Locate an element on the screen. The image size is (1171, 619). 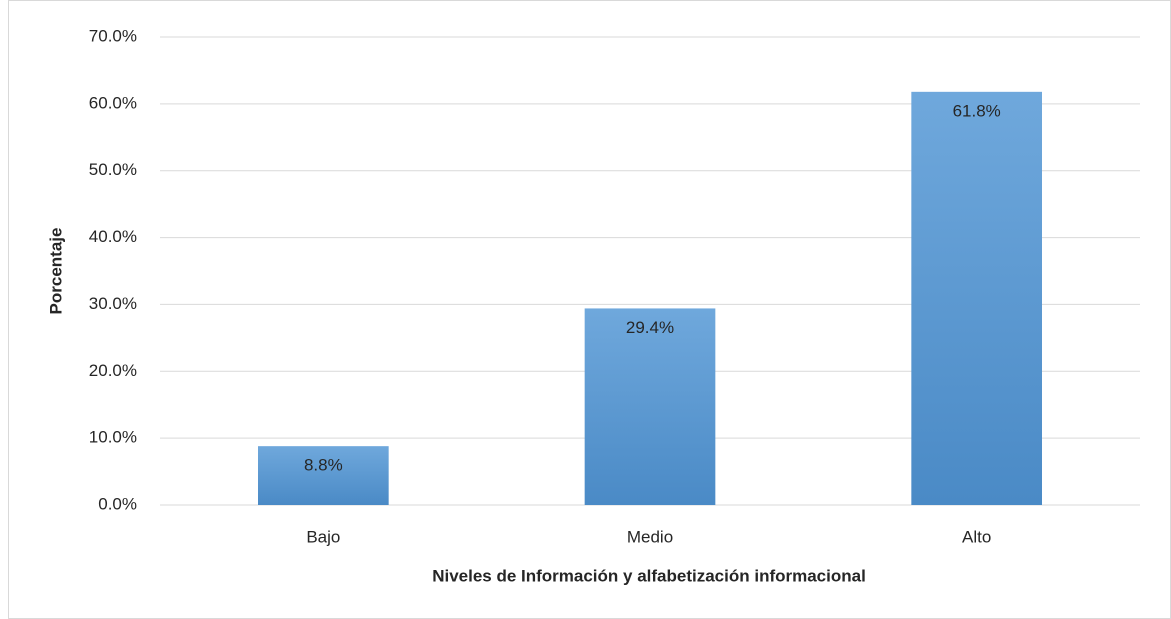
data-label: 61.8% is located at coordinates (977, 110).